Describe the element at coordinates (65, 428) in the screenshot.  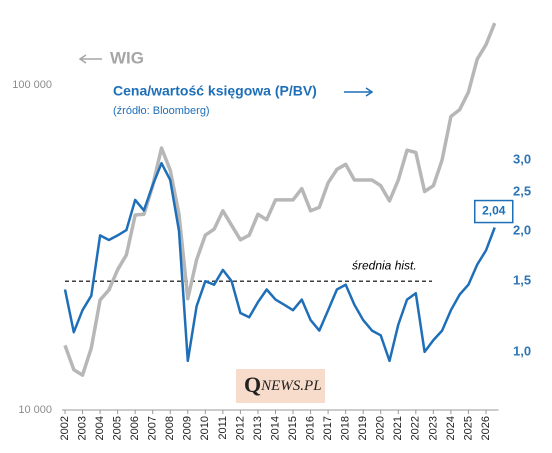
I see `x-tick-label: 2002` at that location.